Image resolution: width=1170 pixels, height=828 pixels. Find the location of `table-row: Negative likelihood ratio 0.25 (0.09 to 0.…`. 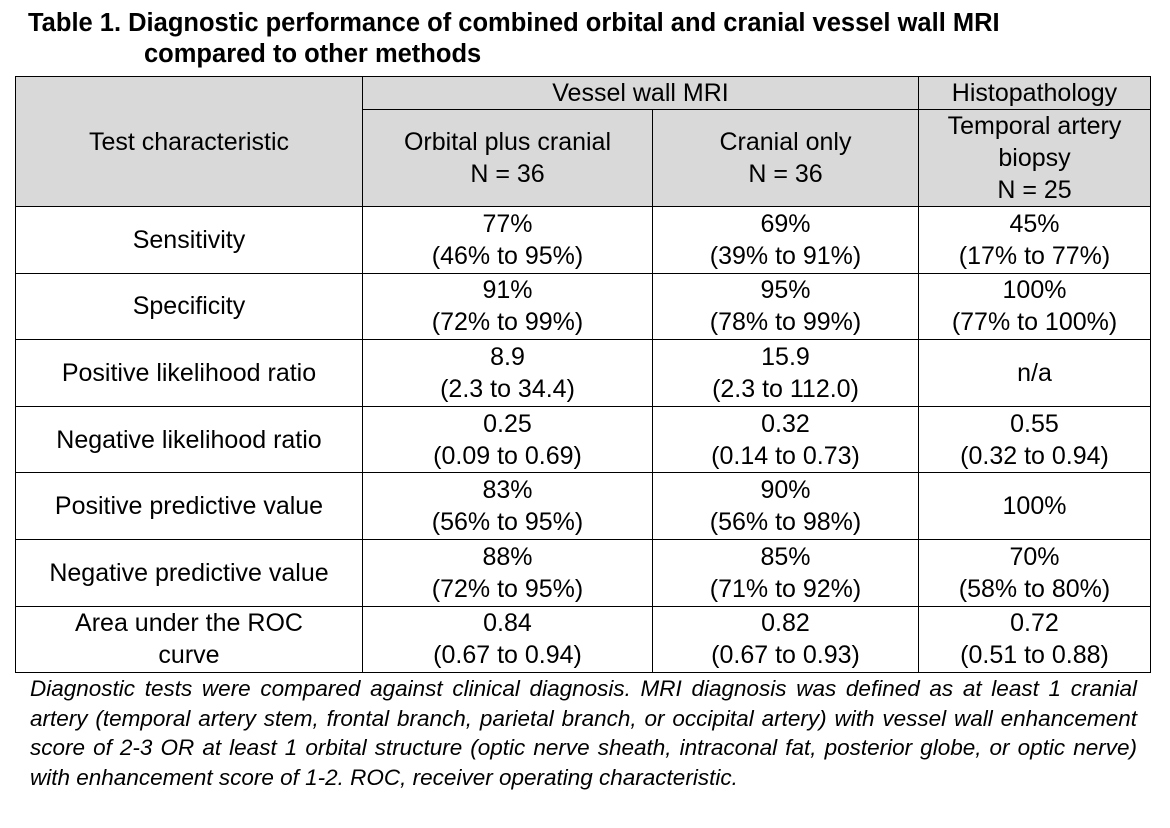

table-row: Negative likelihood ratio 0.25 (0.09 to 0.… is located at coordinates (583, 439).